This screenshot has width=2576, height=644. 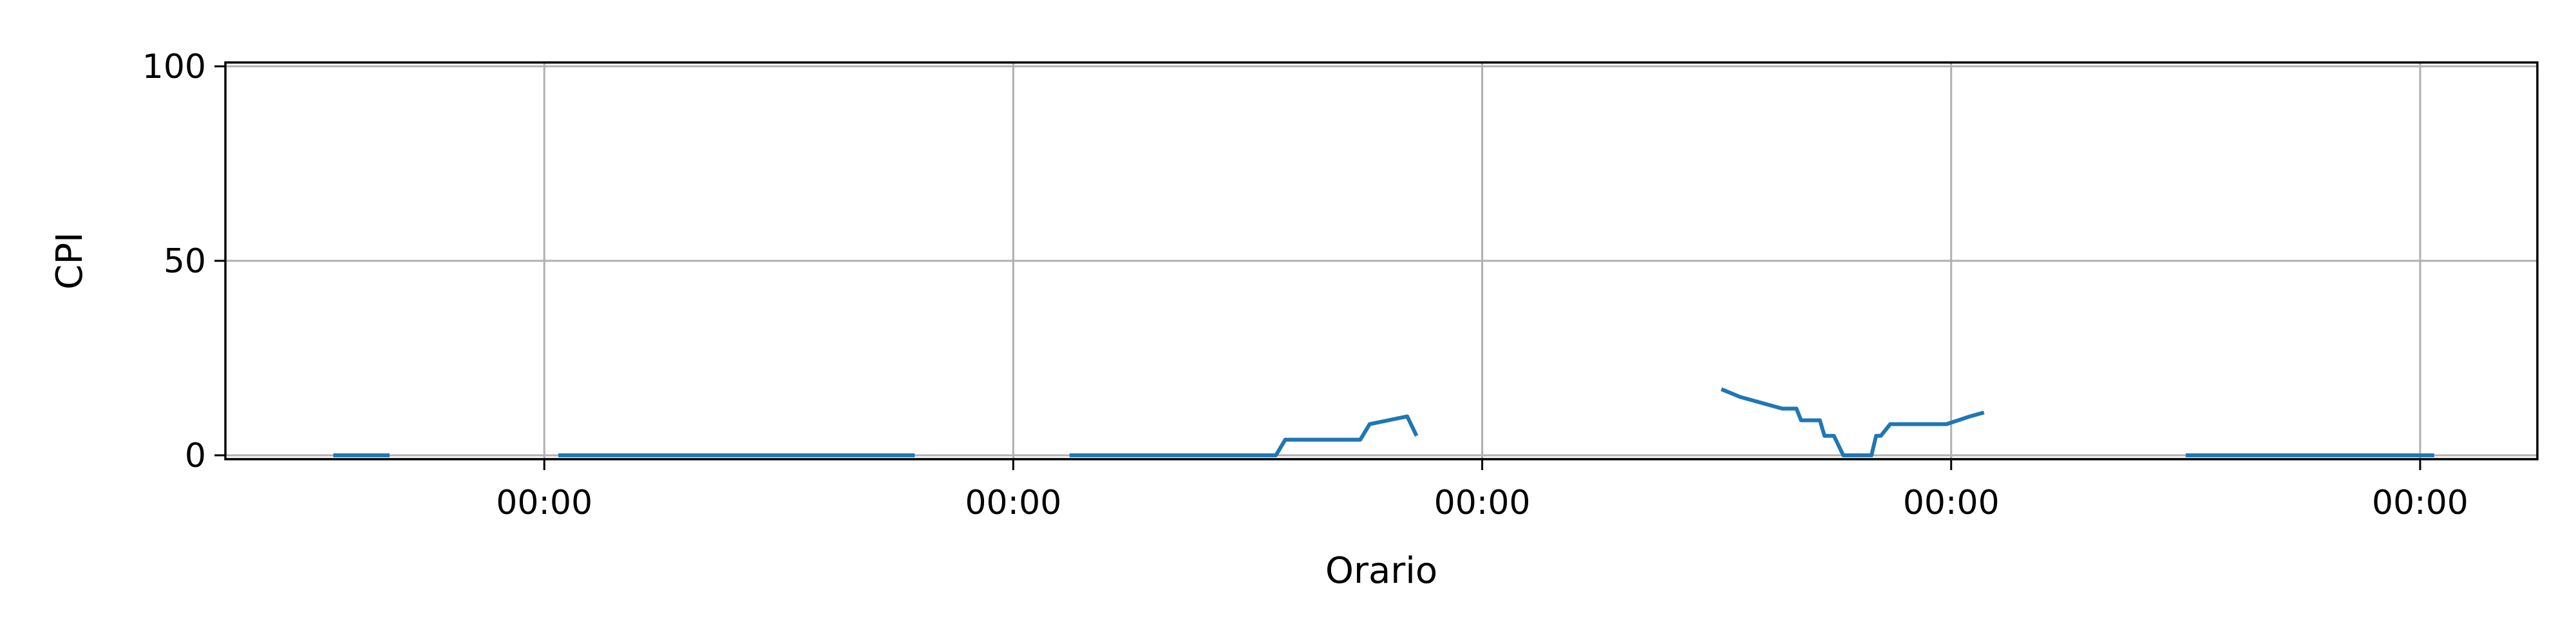 What do you see at coordinates (174, 67) in the screenshot?
I see `y-tick-label: 100` at bounding box center [174, 67].